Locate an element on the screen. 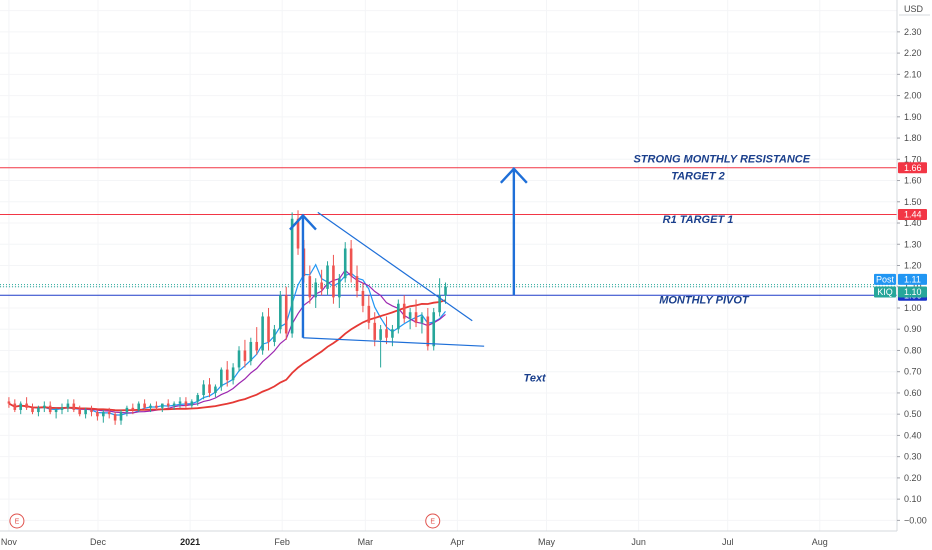  y-tick-label: 0.30 is located at coordinates (913, 457).